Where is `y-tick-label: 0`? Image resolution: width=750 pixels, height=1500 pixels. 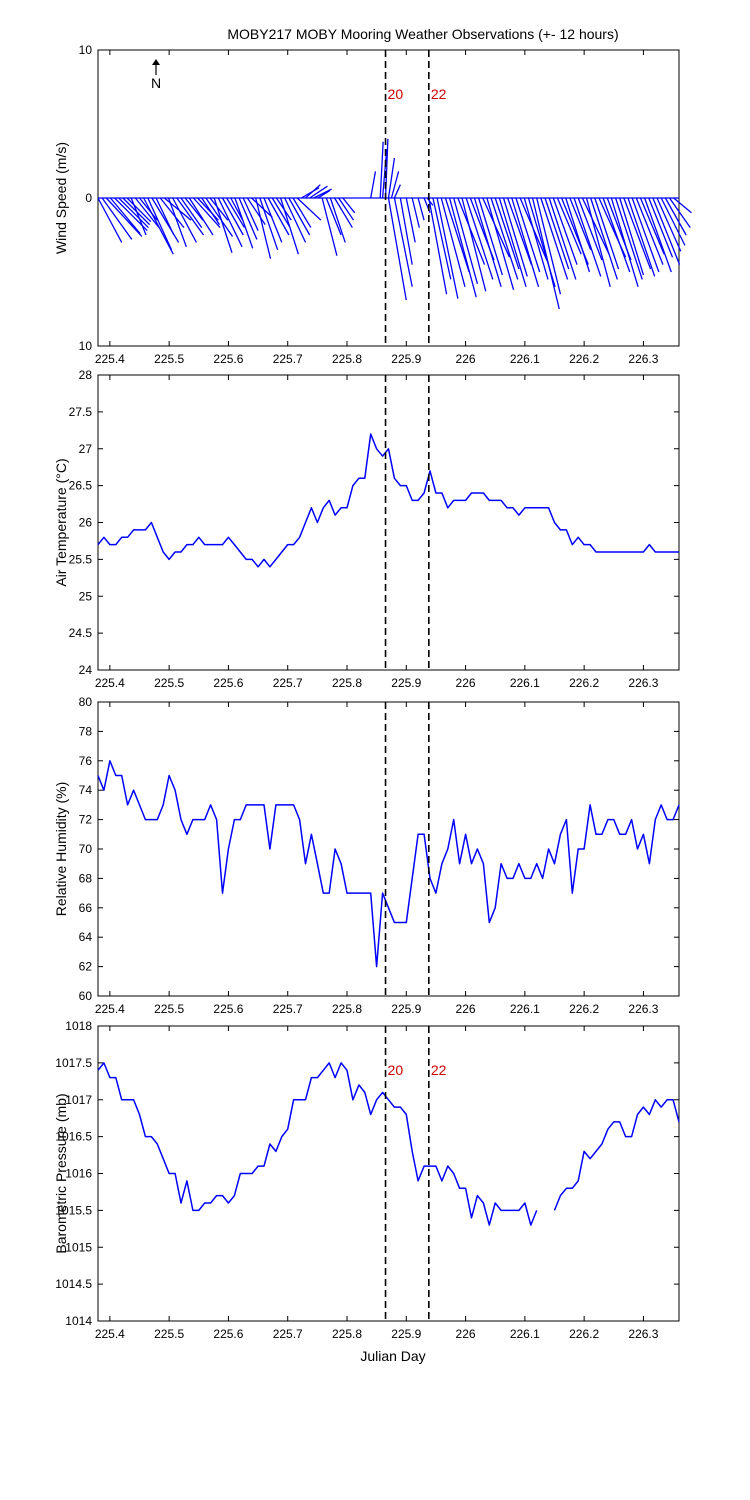 y-tick-label: 0 is located at coordinates (88, 198).